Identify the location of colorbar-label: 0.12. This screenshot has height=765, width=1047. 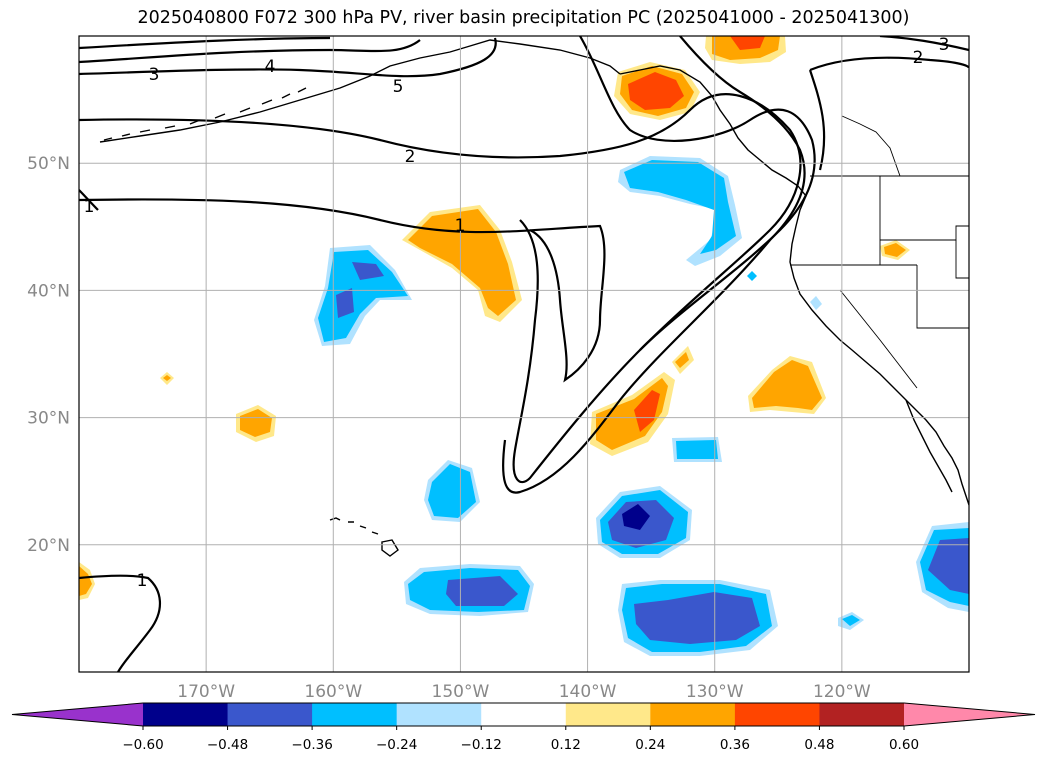
(566, 745).